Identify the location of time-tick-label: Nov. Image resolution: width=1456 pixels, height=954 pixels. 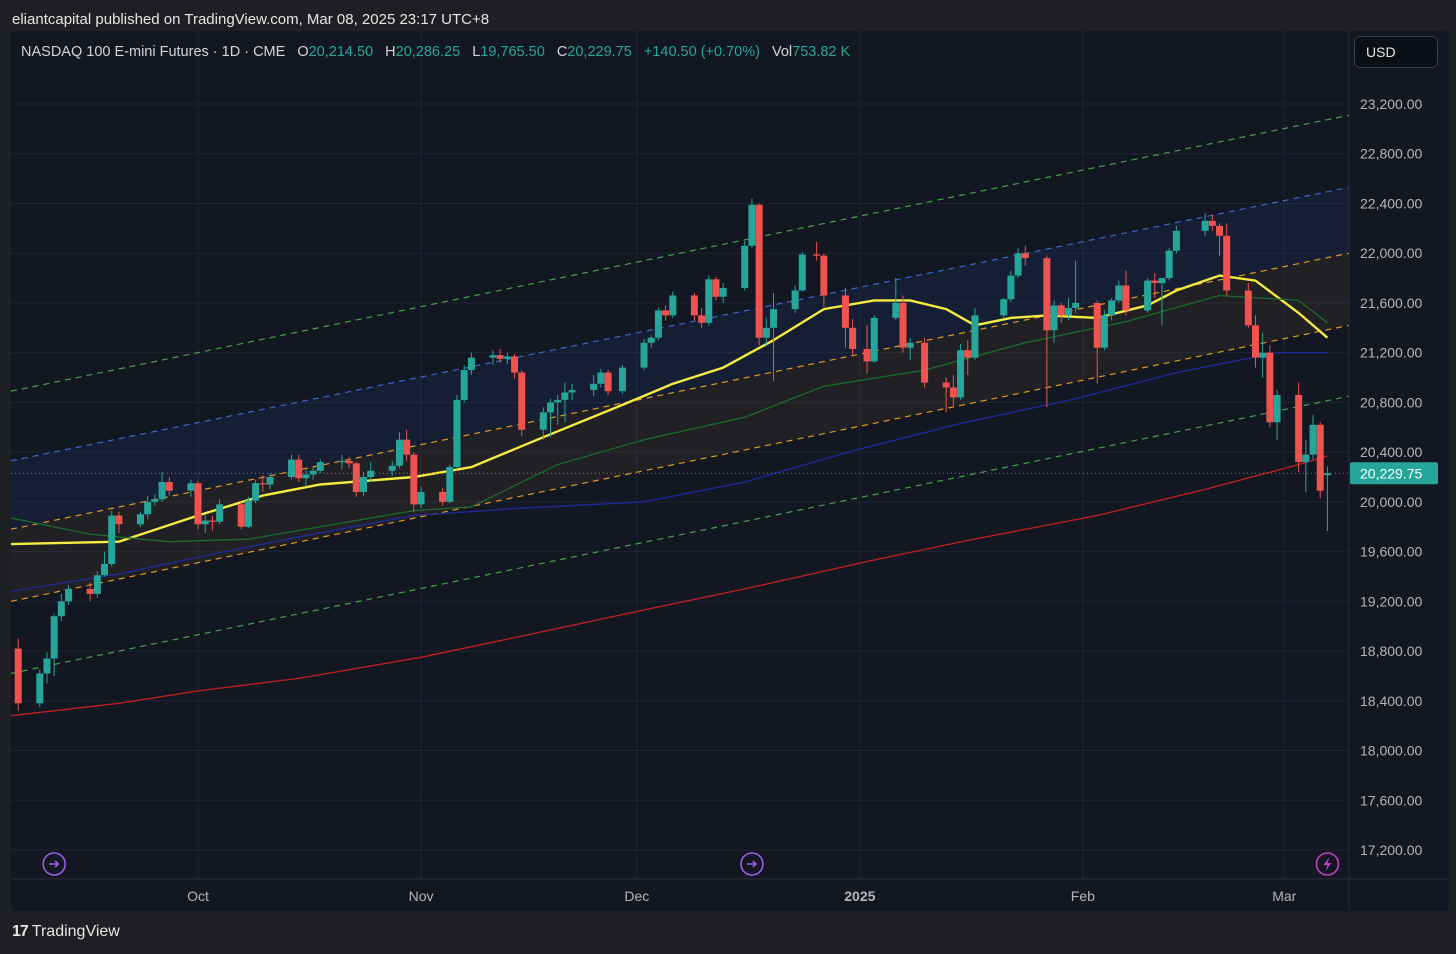
(421, 896).